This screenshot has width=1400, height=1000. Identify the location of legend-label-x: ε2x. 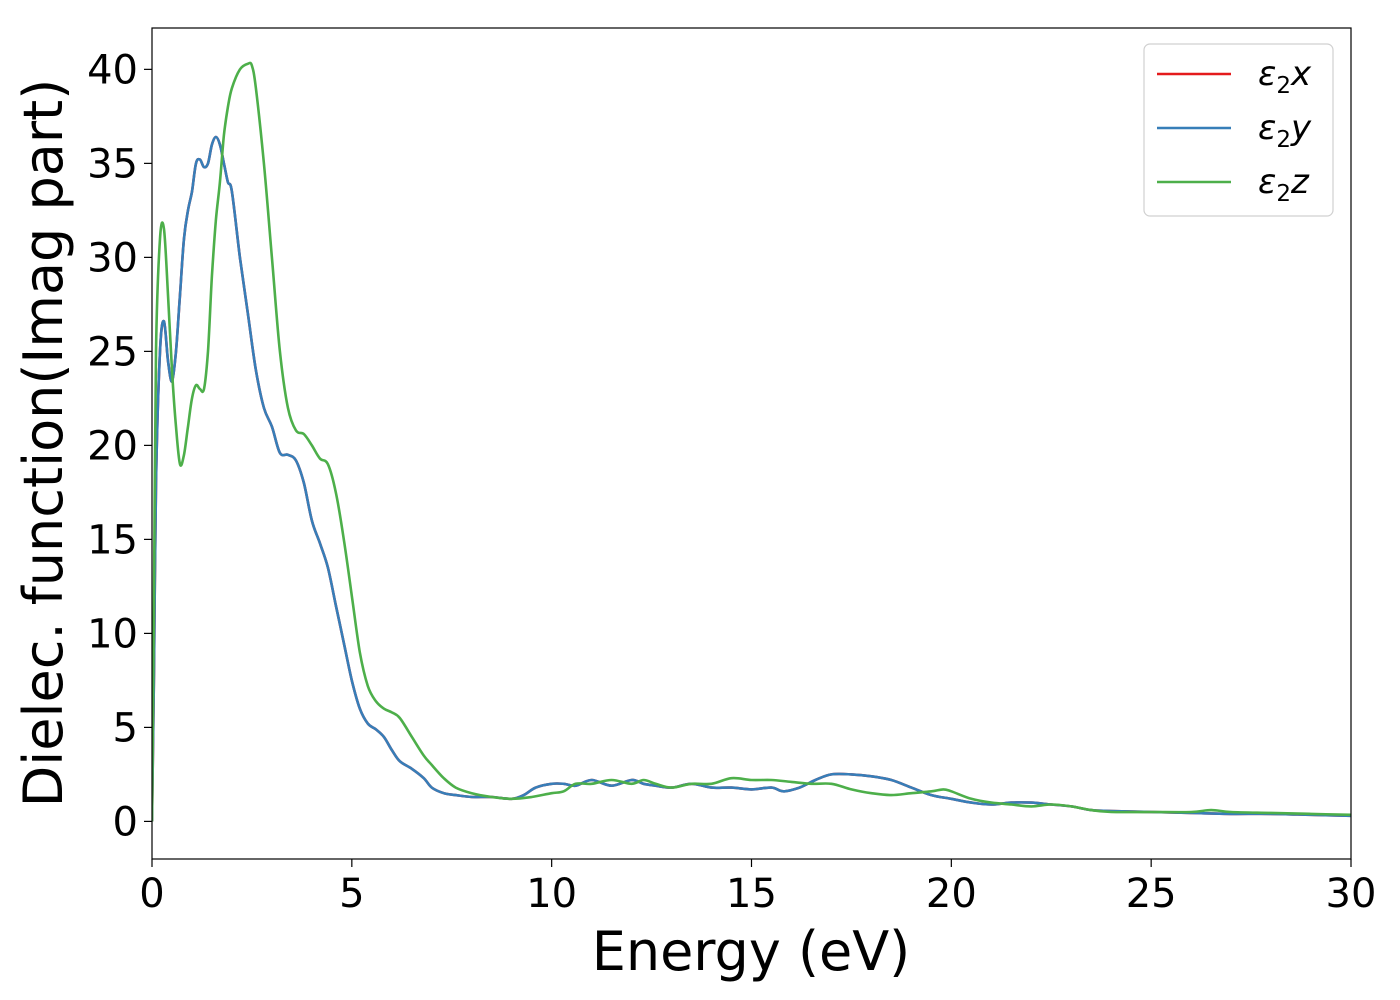
(1285, 76).